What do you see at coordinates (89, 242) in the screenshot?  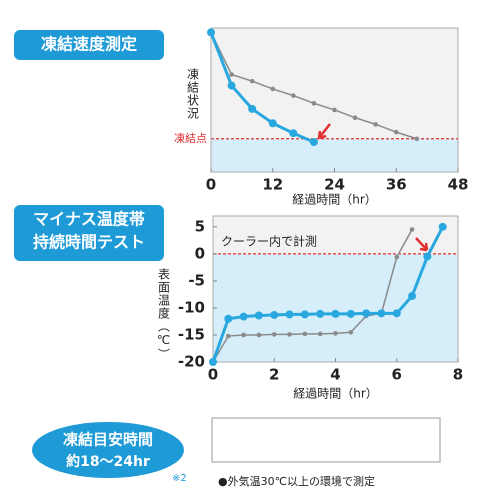 I see `chart-title: 持続時間テスト` at bounding box center [89, 242].